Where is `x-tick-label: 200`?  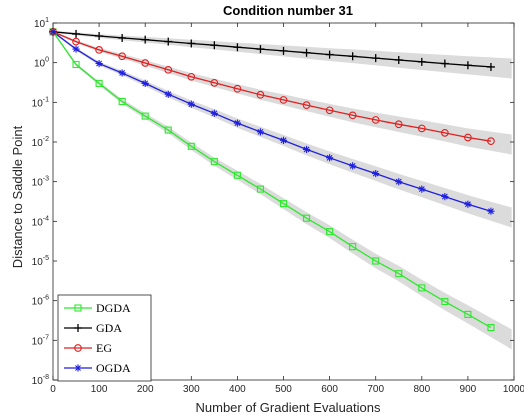
x-tick-label: 200 is located at coordinates (145, 389).